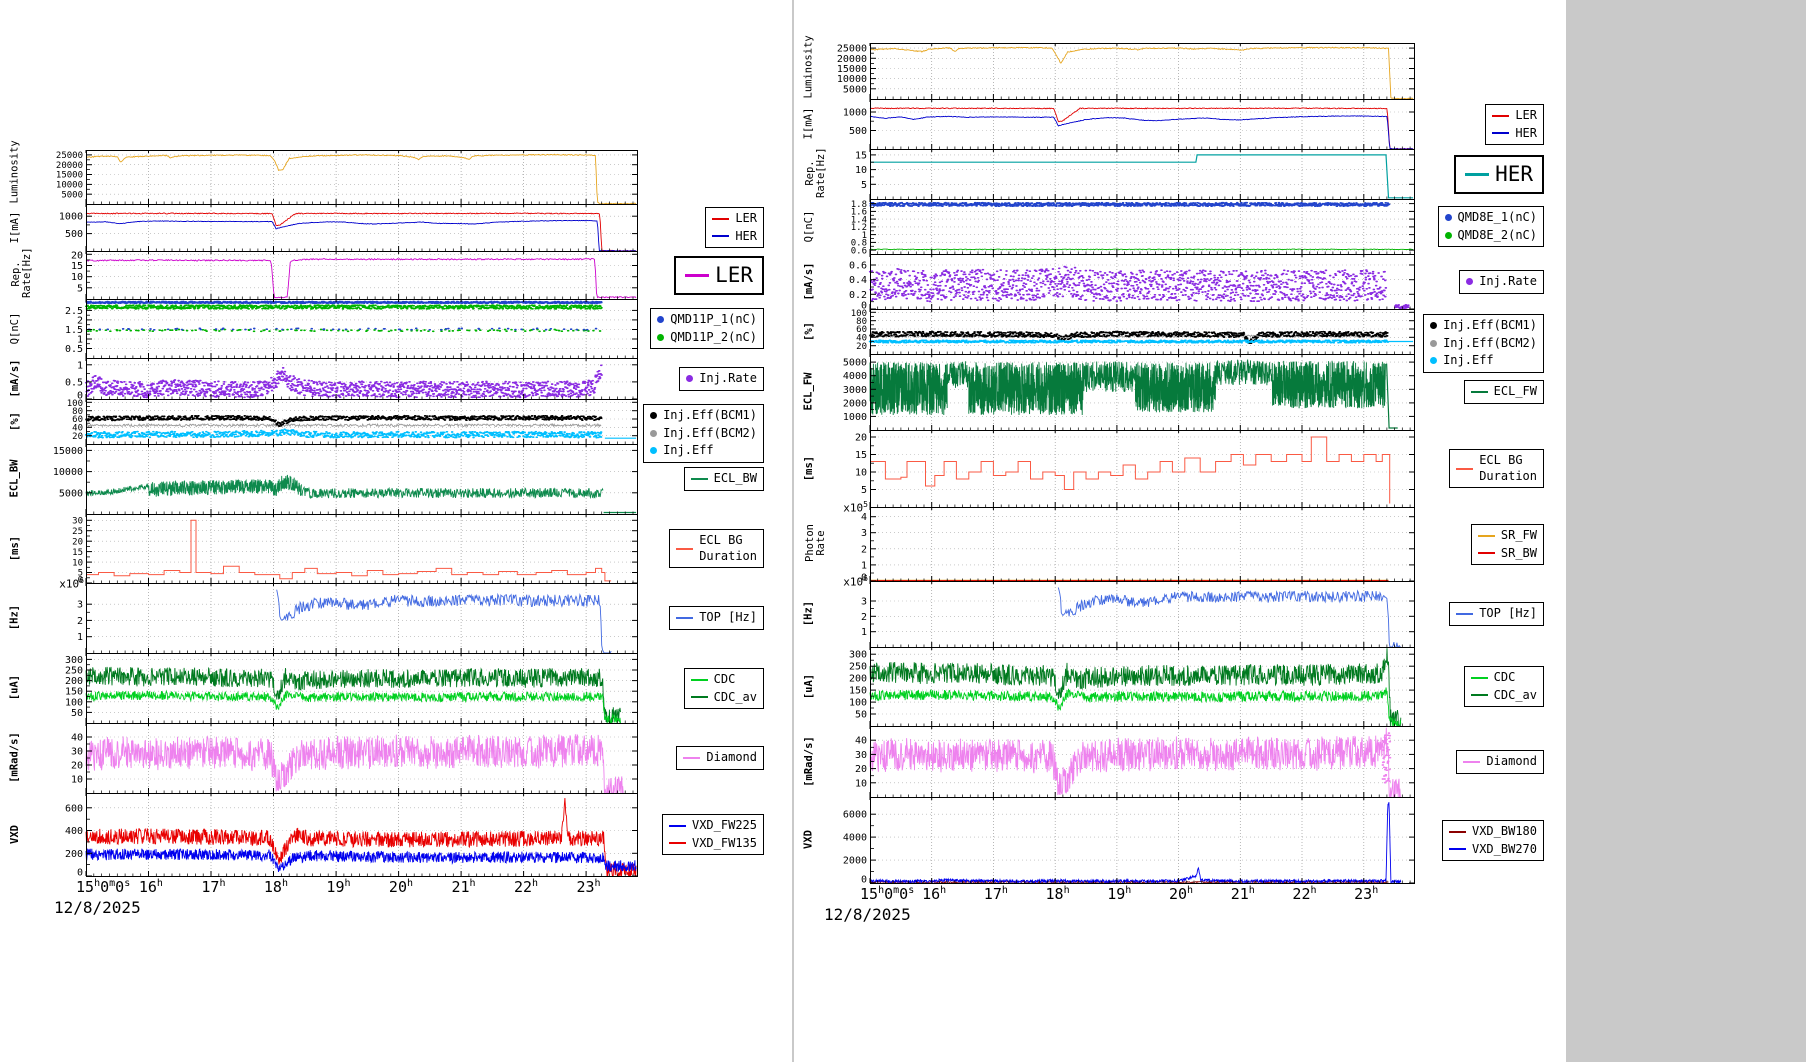  What do you see at coordinates (719, 276) in the screenshot?
I see `legend-box: LER` at bounding box center [719, 276].